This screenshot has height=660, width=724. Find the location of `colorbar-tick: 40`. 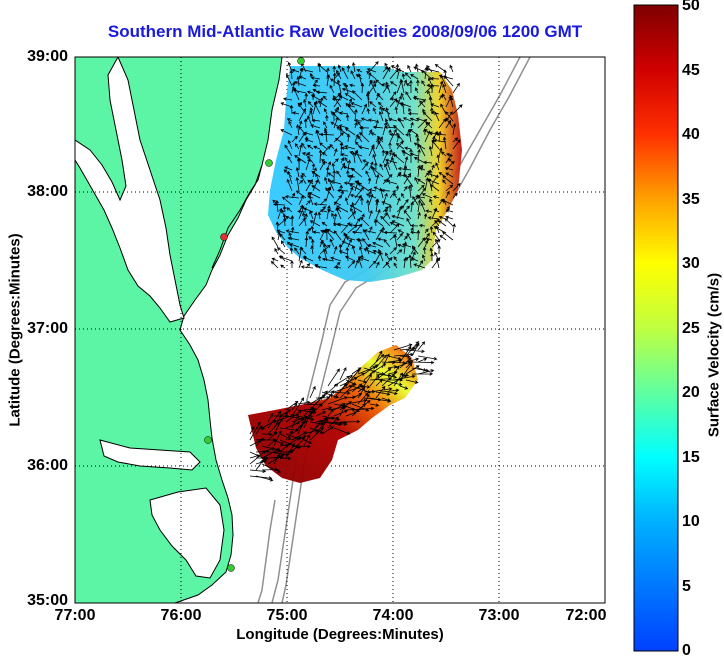

colorbar-tick: 40 is located at coordinates (691, 134).